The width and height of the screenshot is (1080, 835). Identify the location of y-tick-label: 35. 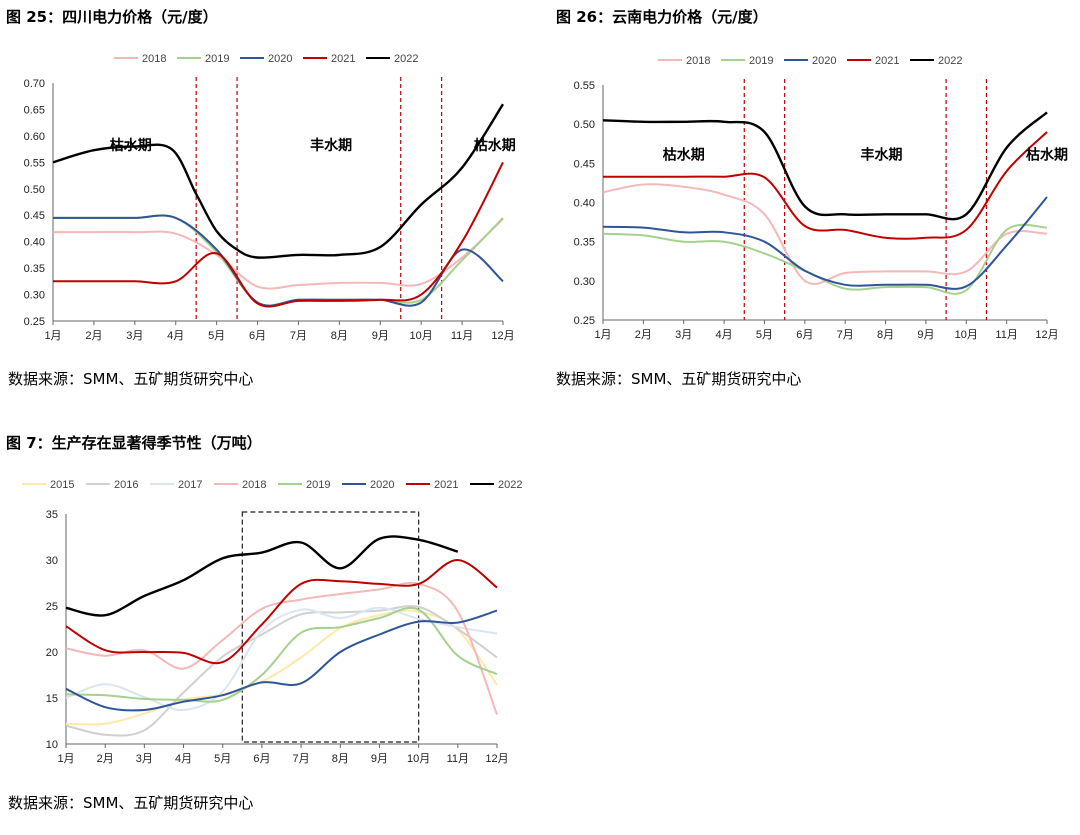
(52, 515).